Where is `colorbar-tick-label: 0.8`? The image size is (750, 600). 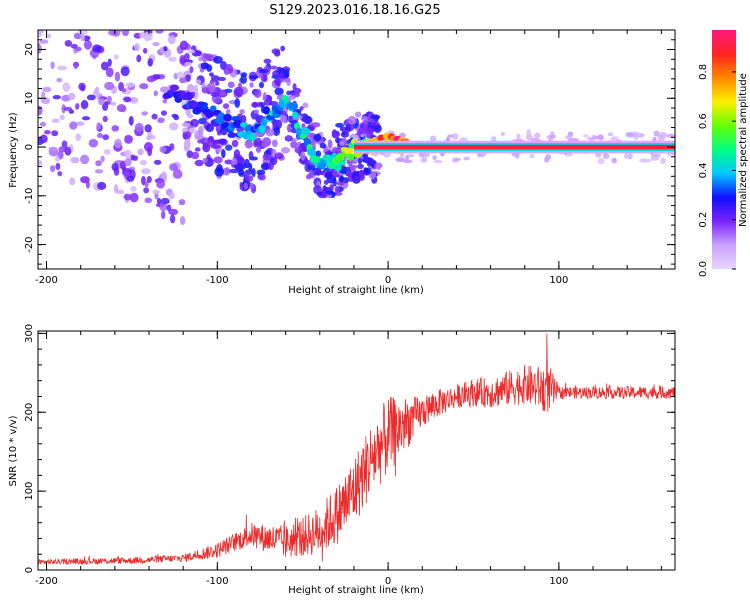 colorbar-tick-label: 0.8 is located at coordinates (703, 72).